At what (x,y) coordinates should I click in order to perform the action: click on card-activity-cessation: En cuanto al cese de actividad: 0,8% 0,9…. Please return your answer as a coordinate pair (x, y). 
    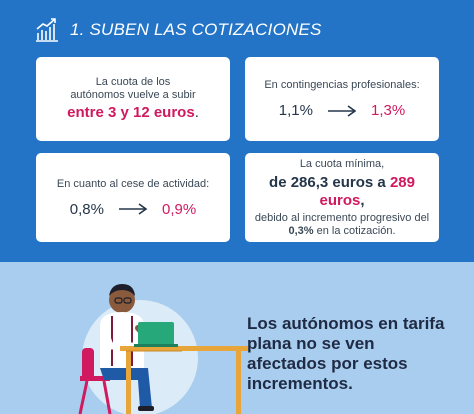
    Looking at the image, I should click on (133, 197).